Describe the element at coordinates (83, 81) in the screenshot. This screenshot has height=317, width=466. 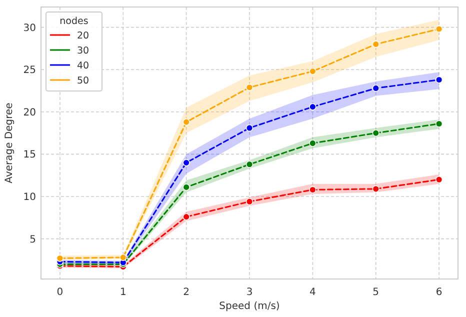
I see `legend-label: 50` at that location.